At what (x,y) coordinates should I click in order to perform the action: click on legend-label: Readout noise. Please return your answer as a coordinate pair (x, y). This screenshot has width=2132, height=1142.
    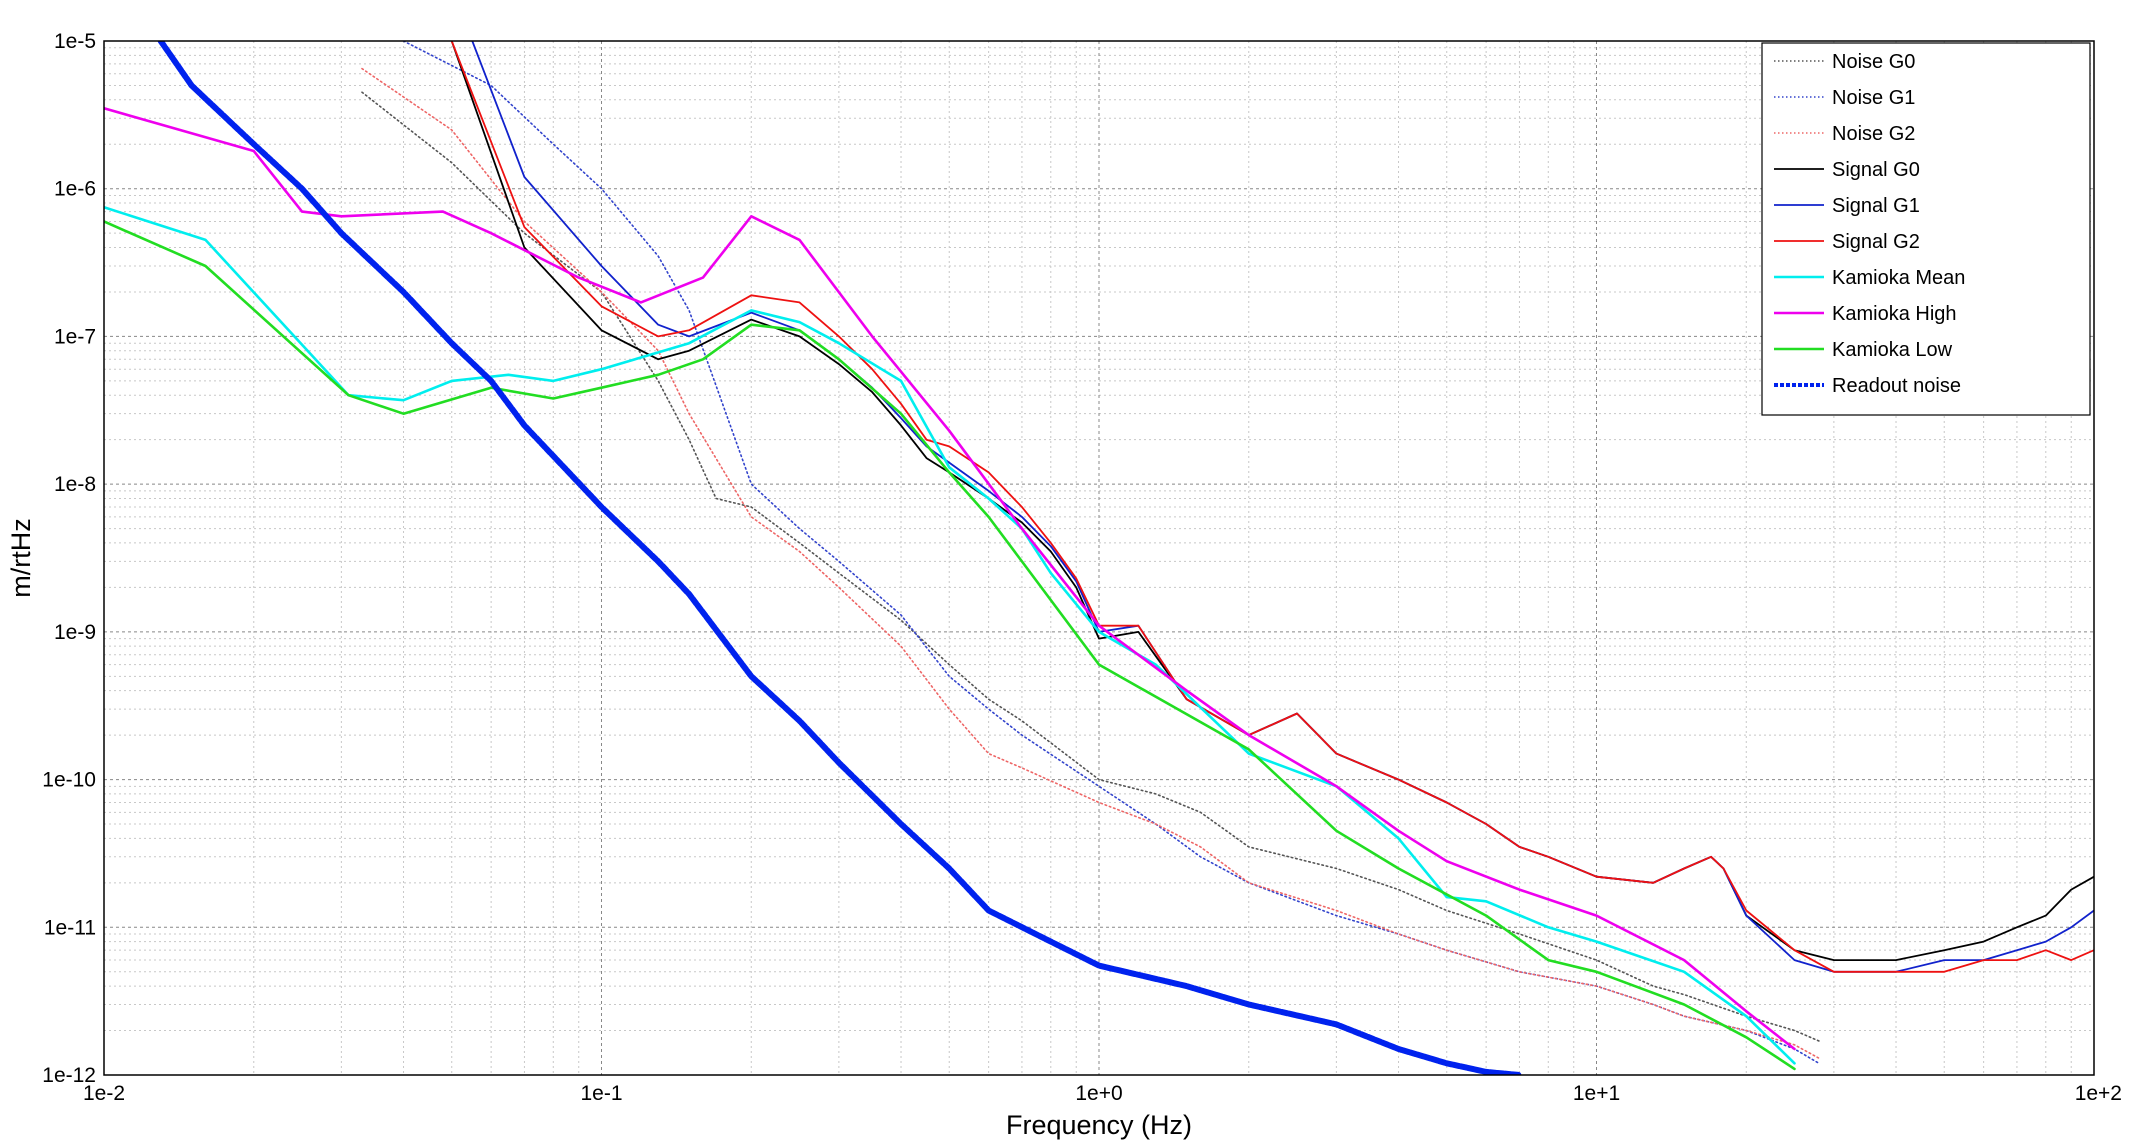
    Looking at the image, I should click on (1896, 386).